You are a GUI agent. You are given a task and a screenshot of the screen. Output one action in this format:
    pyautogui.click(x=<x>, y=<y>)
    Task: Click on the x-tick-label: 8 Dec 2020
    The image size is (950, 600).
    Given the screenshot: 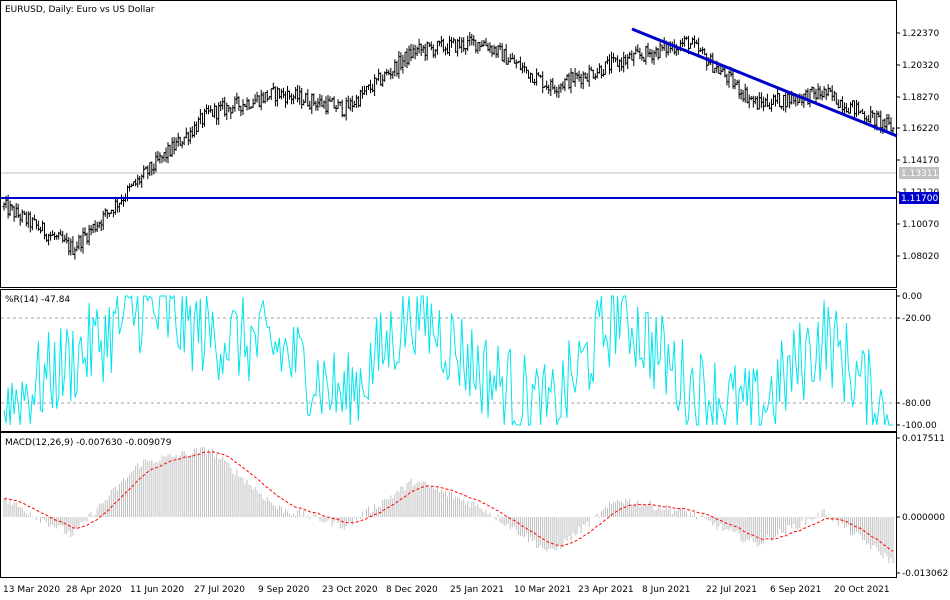 What is the action you would take?
    pyautogui.click(x=412, y=590)
    